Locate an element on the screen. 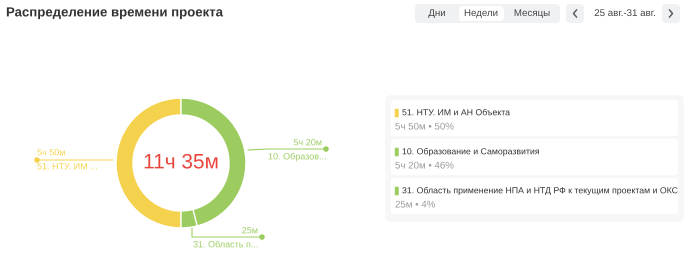 This screenshot has width=690, height=262. text: 5ч 20м • 46% is located at coordinates (424, 165).